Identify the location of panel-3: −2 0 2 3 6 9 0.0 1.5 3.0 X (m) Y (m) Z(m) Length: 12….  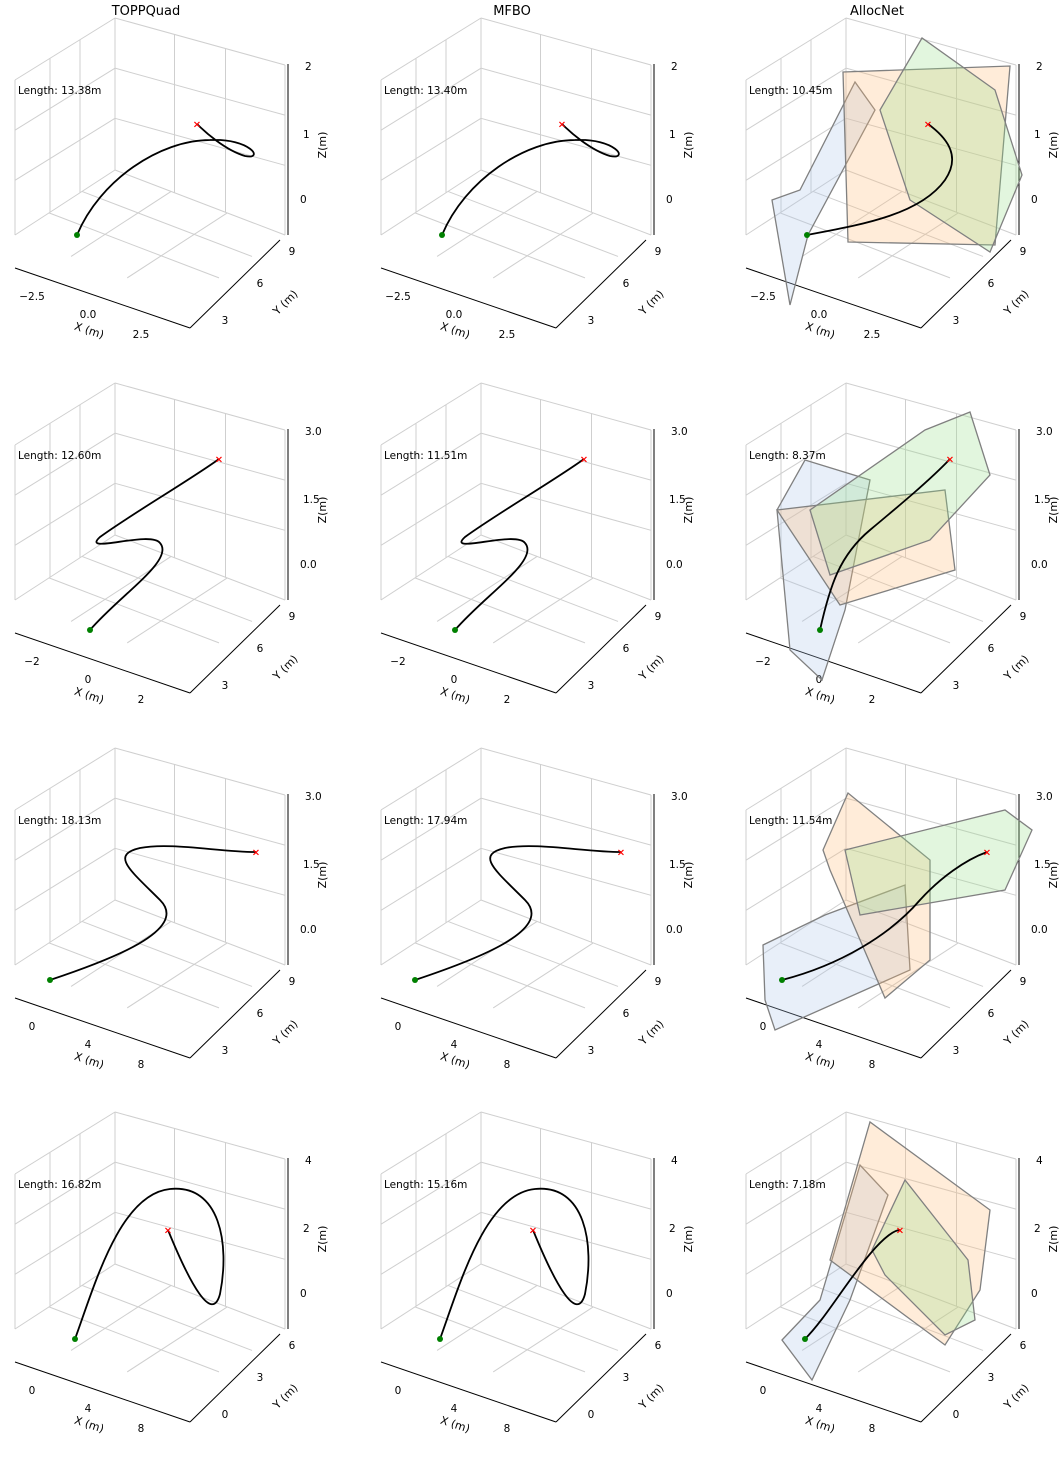
(171, 544).